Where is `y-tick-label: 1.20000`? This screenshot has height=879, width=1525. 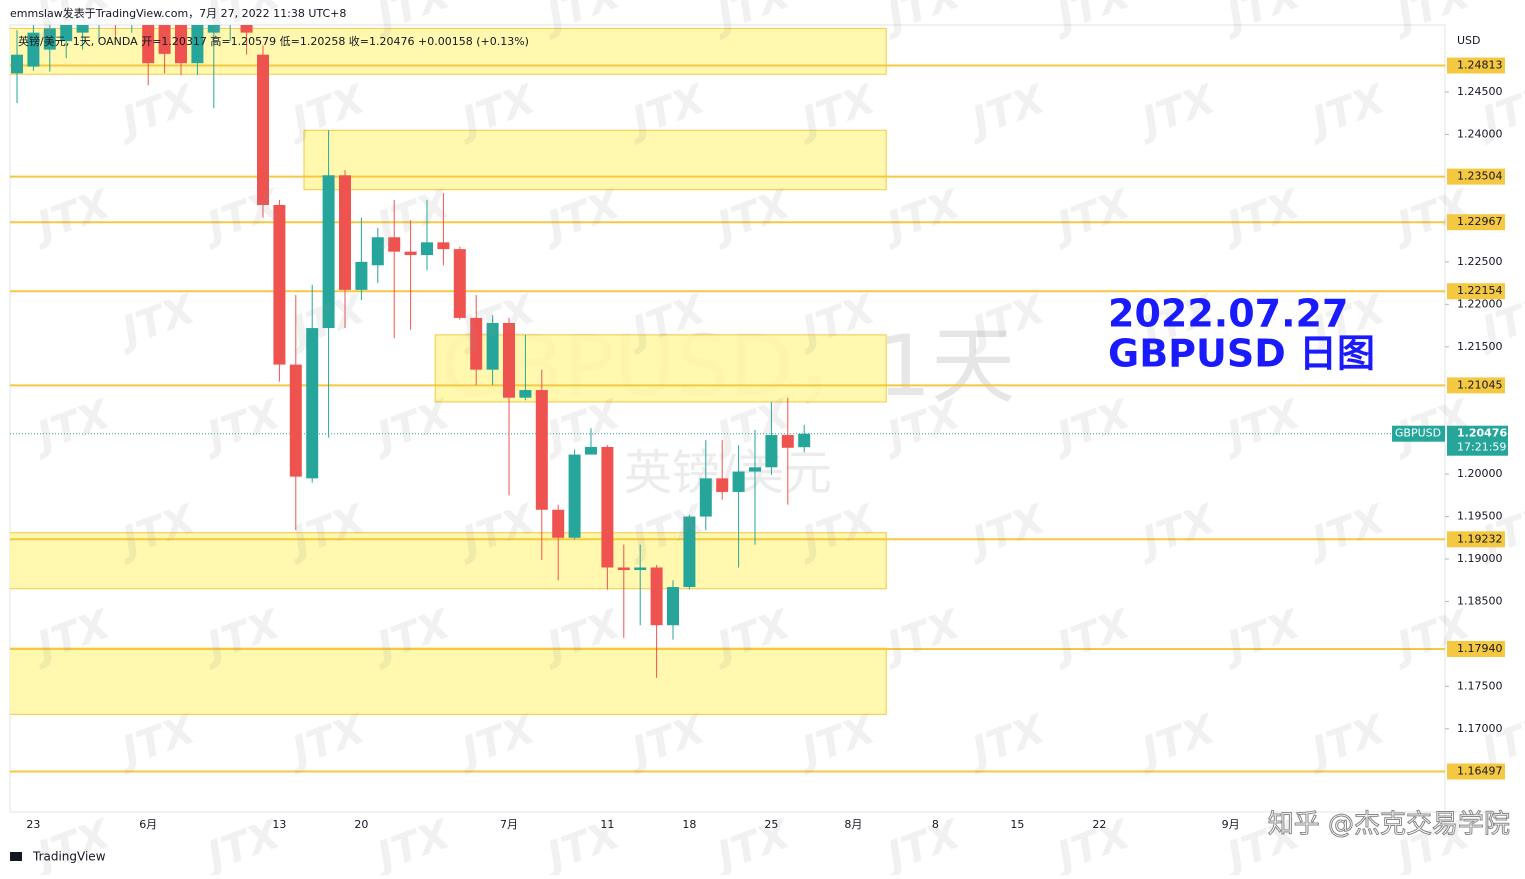
y-tick-label: 1.20000 is located at coordinates (1480, 473).